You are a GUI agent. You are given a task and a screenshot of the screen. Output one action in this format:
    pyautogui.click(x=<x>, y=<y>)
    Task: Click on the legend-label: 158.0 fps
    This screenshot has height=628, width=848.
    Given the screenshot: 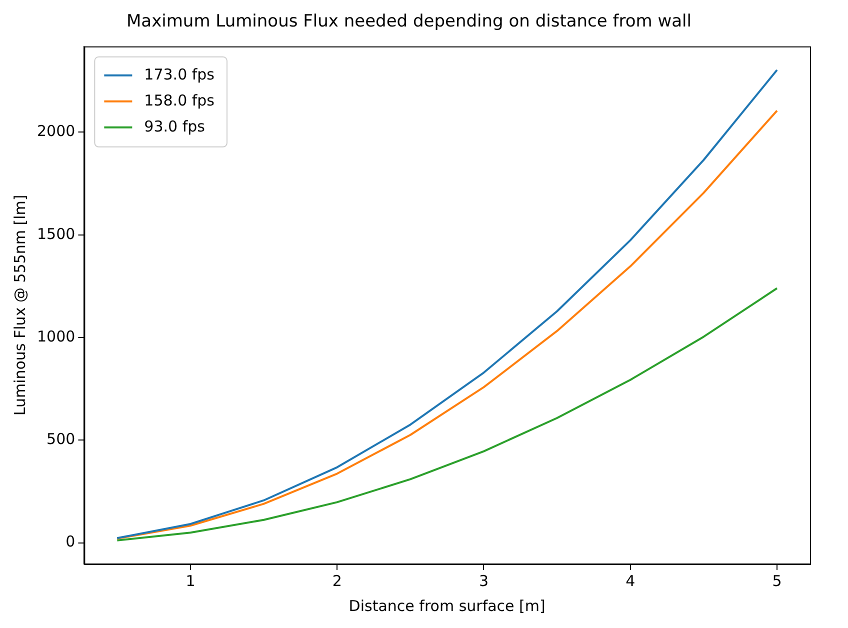 What is the action you would take?
    pyautogui.click(x=179, y=100)
    